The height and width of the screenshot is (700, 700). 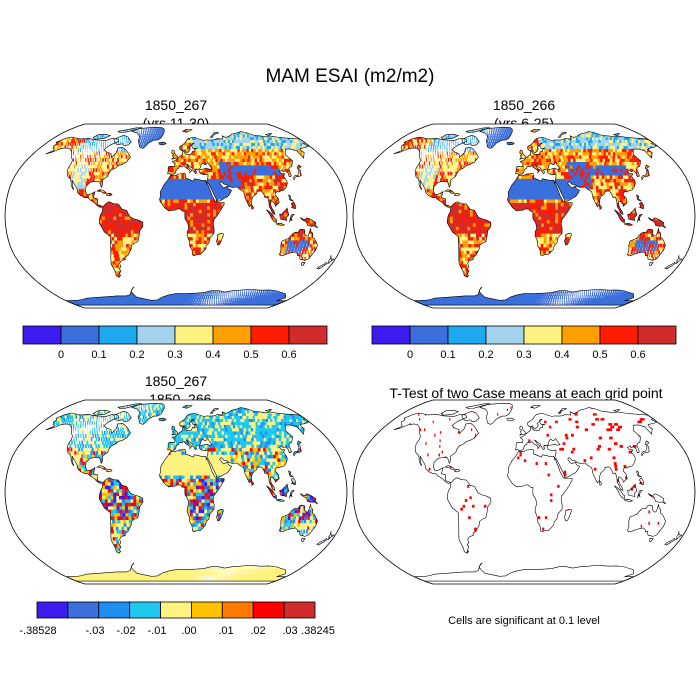 What do you see at coordinates (523, 355) in the screenshot?
I see `colorbar-tick-label: 0.3` at bounding box center [523, 355].